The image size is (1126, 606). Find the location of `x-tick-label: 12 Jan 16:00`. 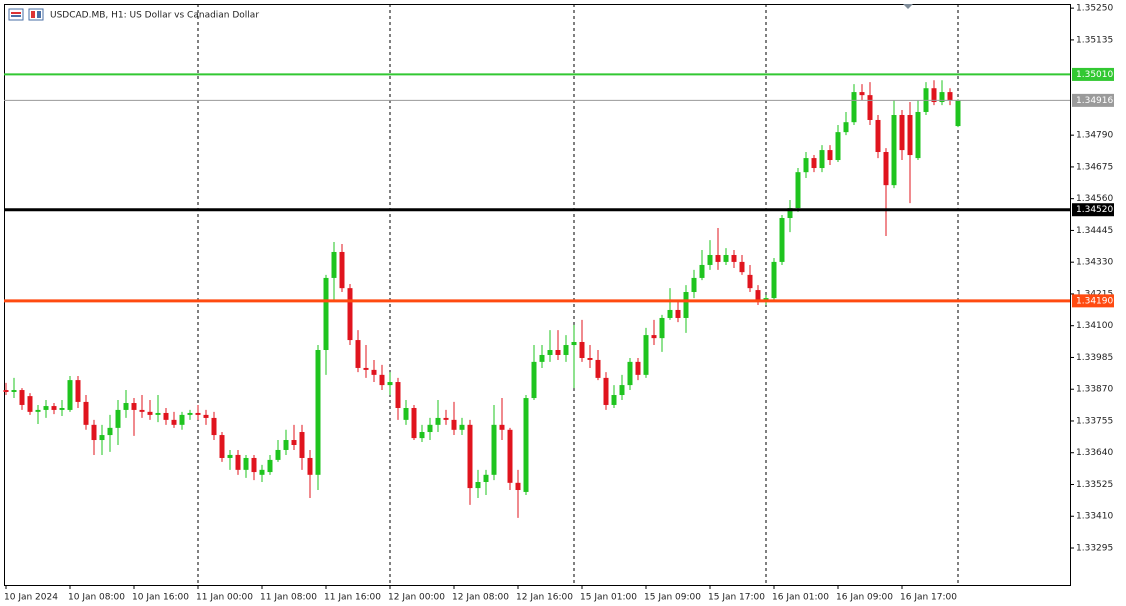

x-tick-label: 12 Jan 16:00 is located at coordinates (544, 598).